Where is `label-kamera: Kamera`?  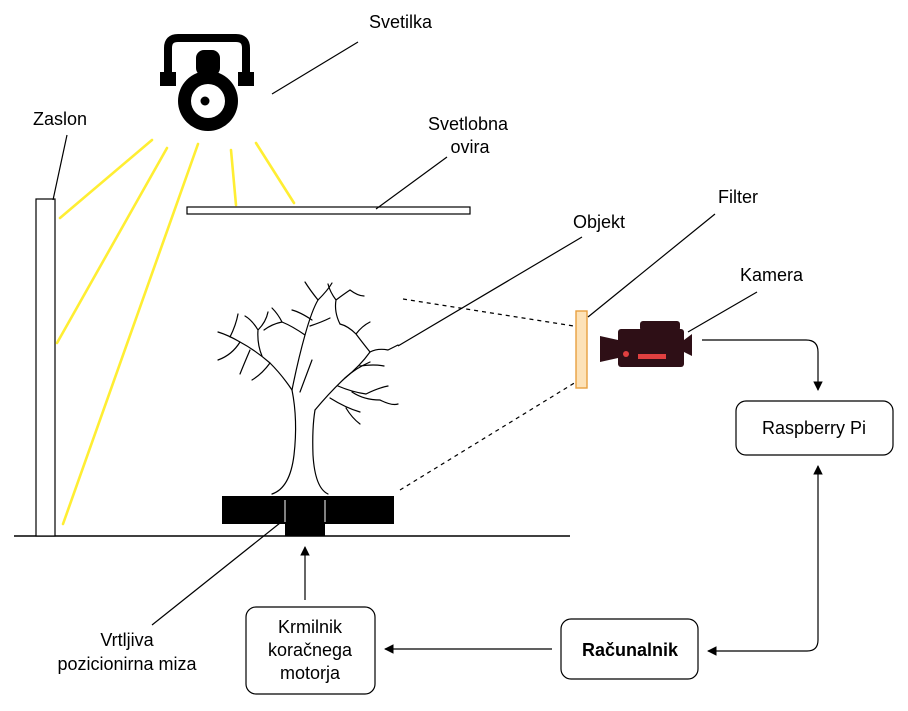
label-kamera: Kamera is located at coordinates (772, 275).